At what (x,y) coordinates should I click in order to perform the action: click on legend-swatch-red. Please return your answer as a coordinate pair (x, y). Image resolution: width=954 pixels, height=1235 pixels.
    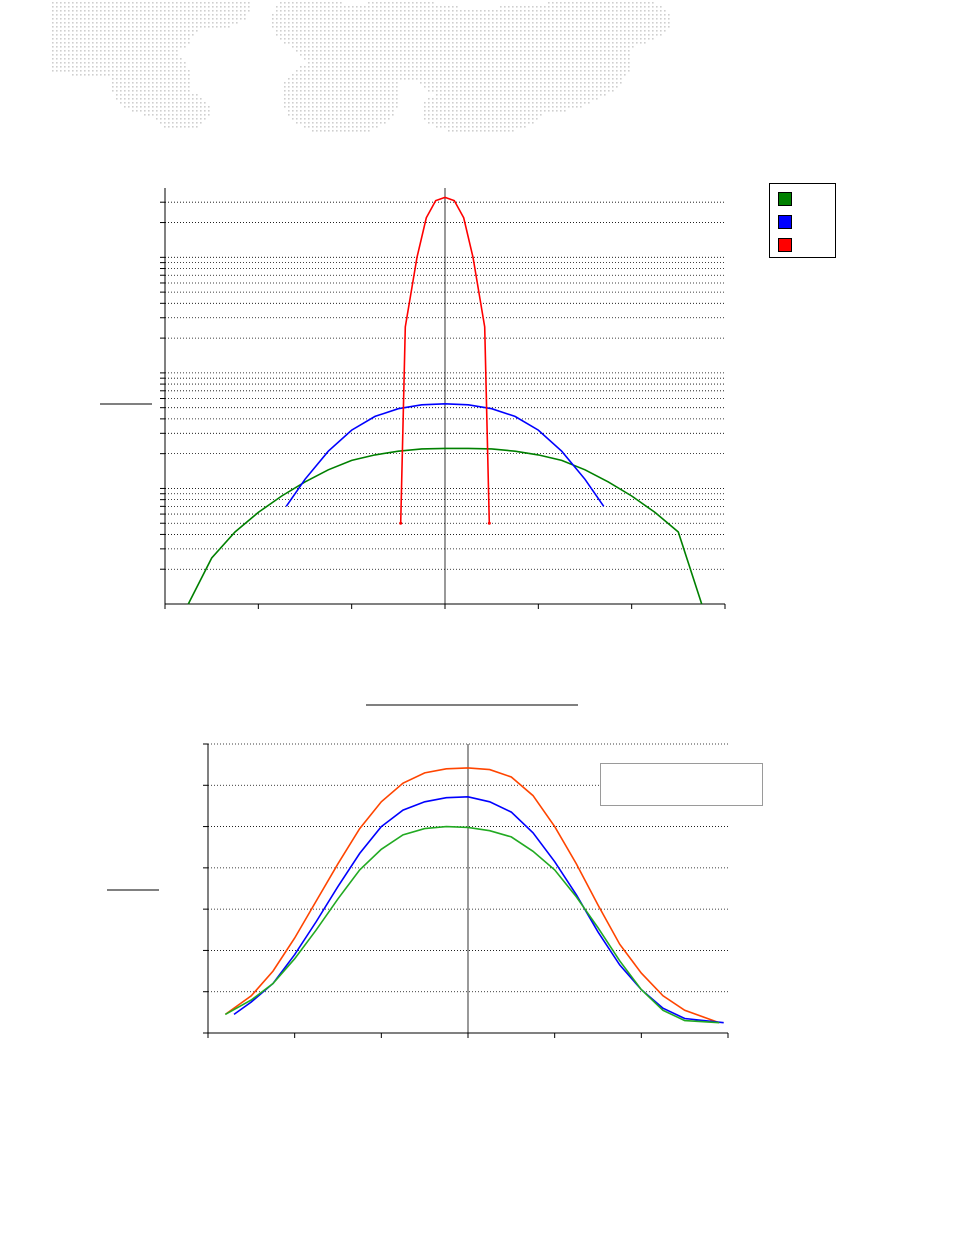
    Looking at the image, I should click on (785, 245).